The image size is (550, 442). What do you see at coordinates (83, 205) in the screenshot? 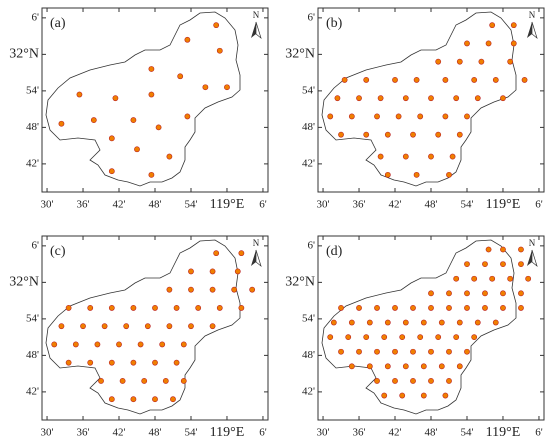
I see `x-tick-label: 36'` at bounding box center [83, 205].